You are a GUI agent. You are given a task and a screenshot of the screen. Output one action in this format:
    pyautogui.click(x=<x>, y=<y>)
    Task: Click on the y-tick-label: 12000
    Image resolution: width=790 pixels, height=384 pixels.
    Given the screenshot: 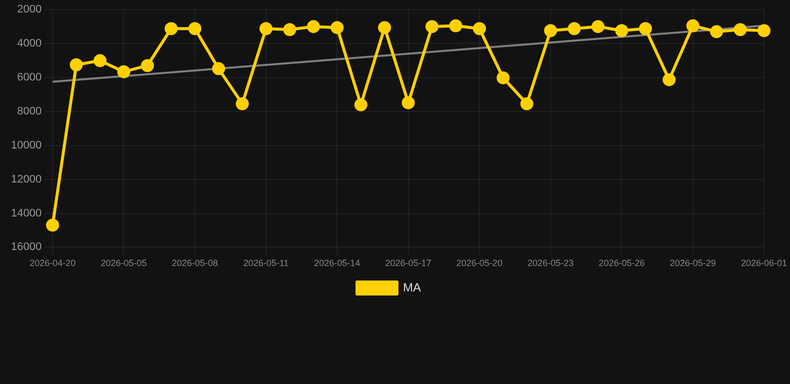 What is the action you would take?
    pyautogui.click(x=26, y=179)
    